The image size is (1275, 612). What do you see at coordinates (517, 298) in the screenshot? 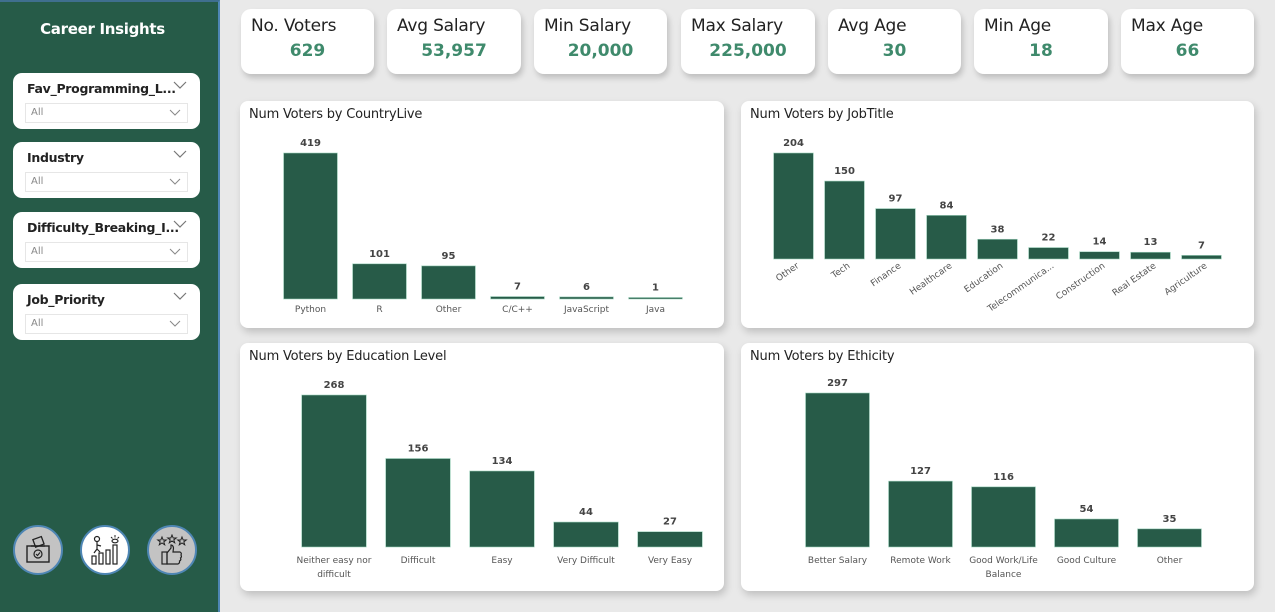
I see `bar-c-c-` at bounding box center [517, 298].